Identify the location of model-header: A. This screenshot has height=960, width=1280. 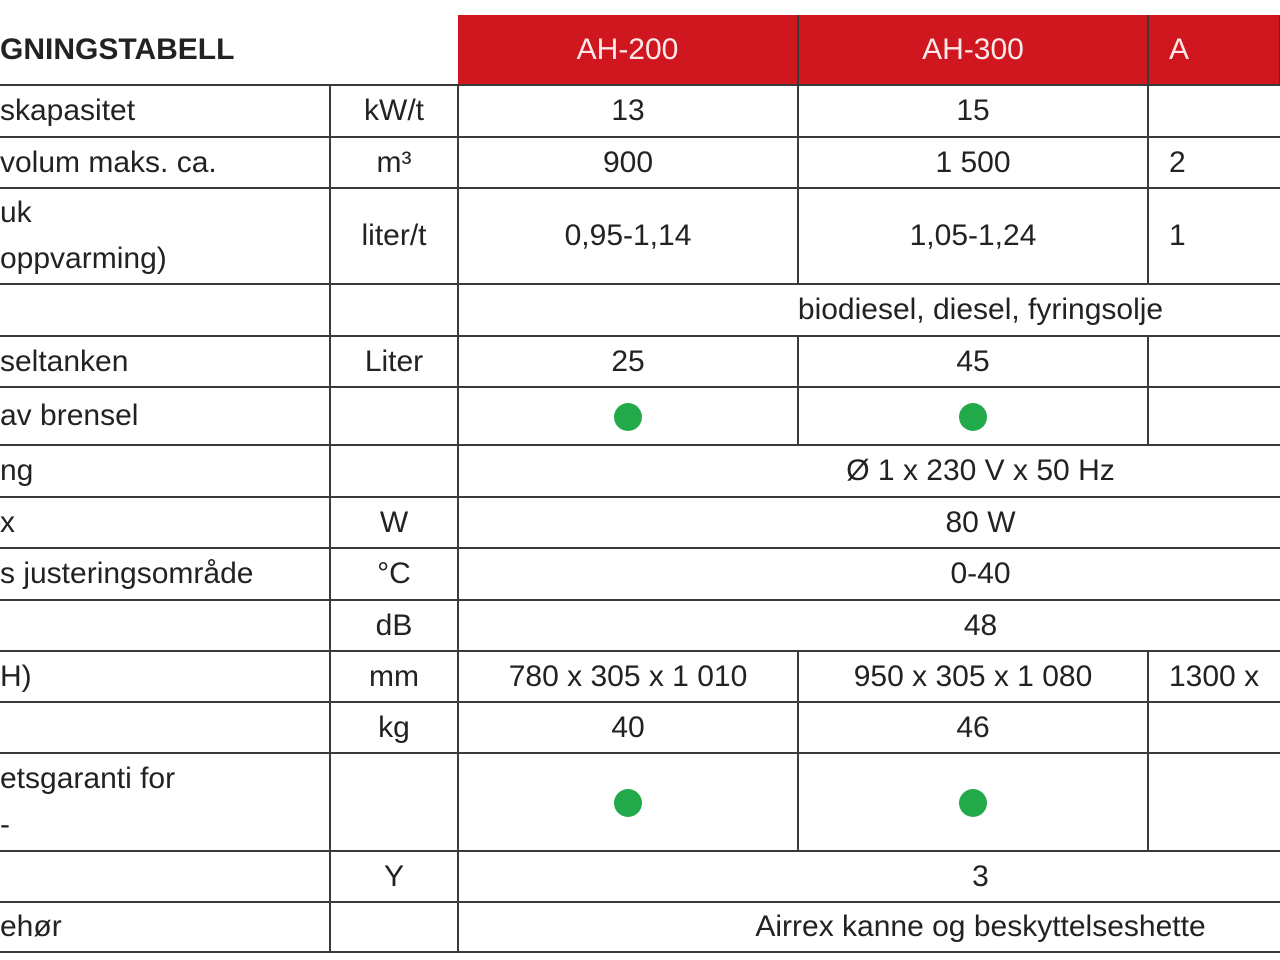
(1214, 50).